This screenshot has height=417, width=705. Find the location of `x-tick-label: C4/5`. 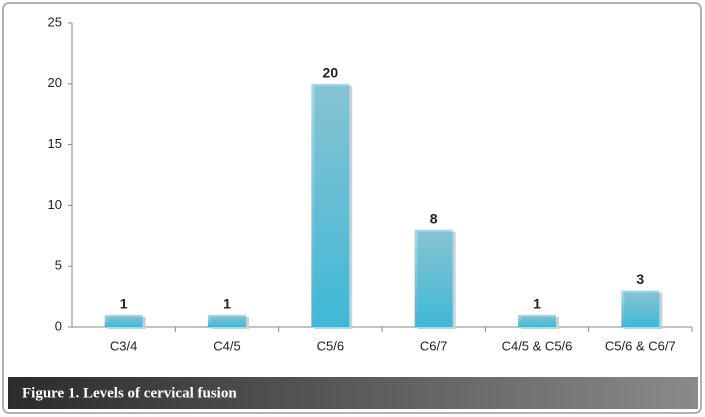

x-tick-label: C4/5 is located at coordinates (226, 345).